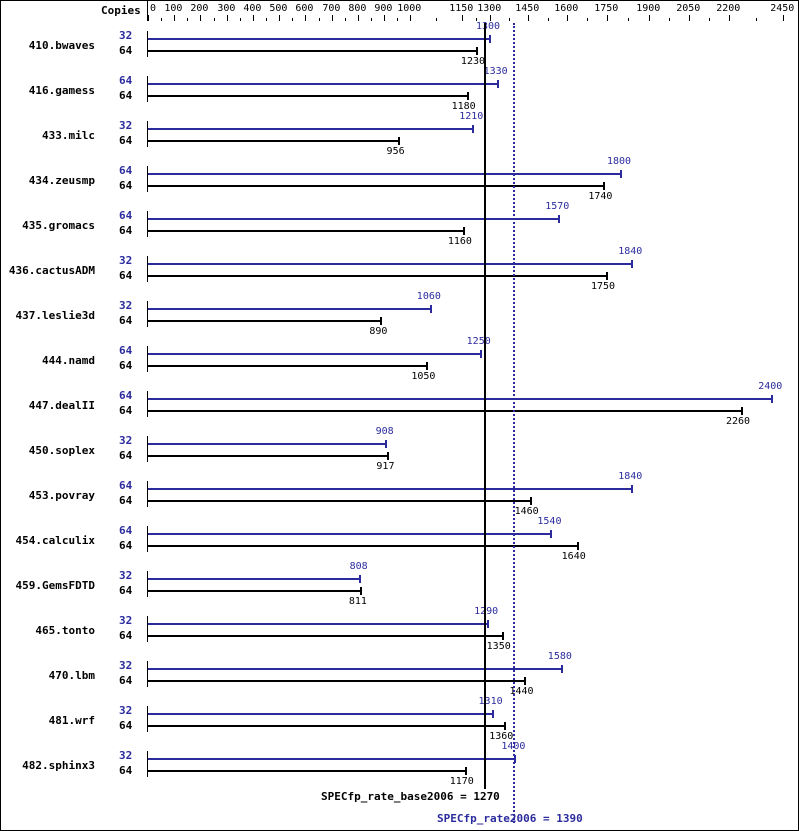  I want to click on x-tick-label: 800, so click(357, 8).